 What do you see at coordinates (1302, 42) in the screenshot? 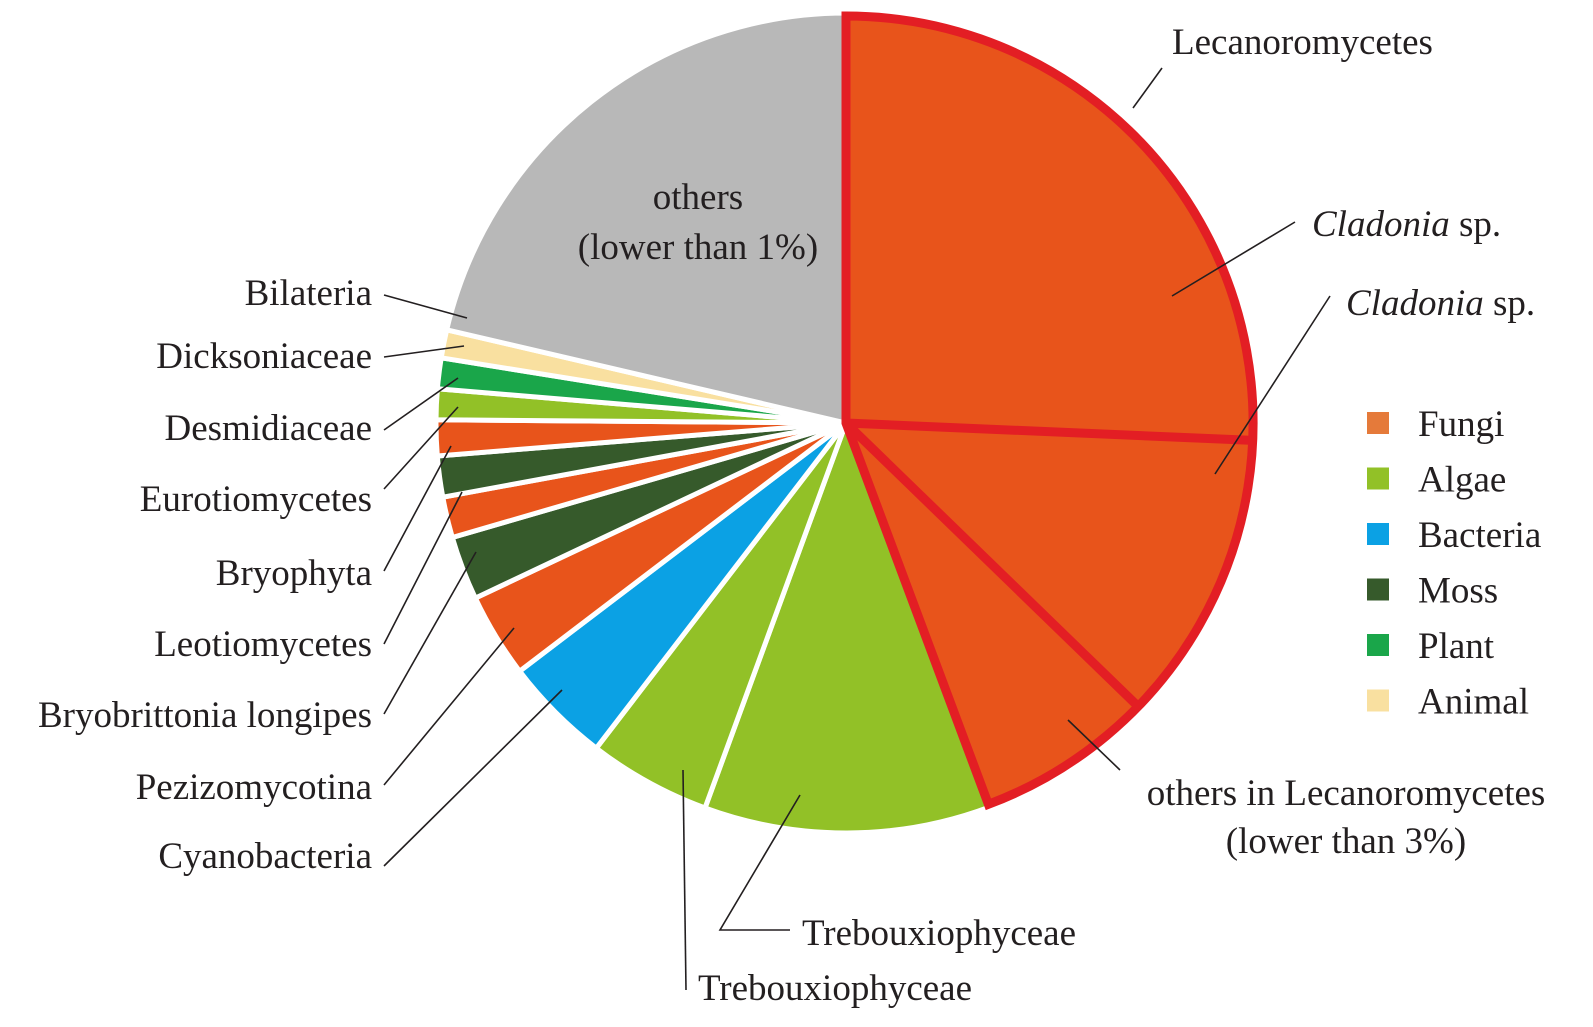
I see `lecanoromycetes-label: Lecanoromycetes` at bounding box center [1302, 42].